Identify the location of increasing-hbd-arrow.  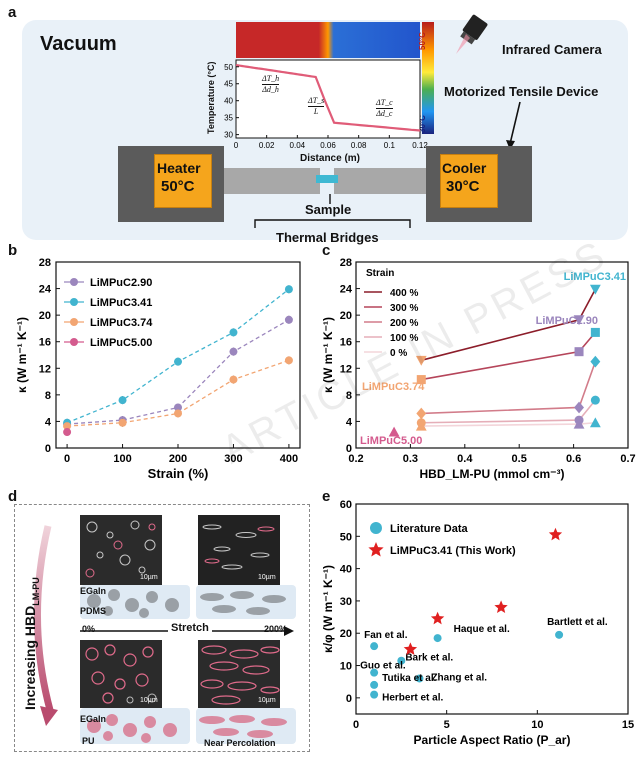
(46, 625).